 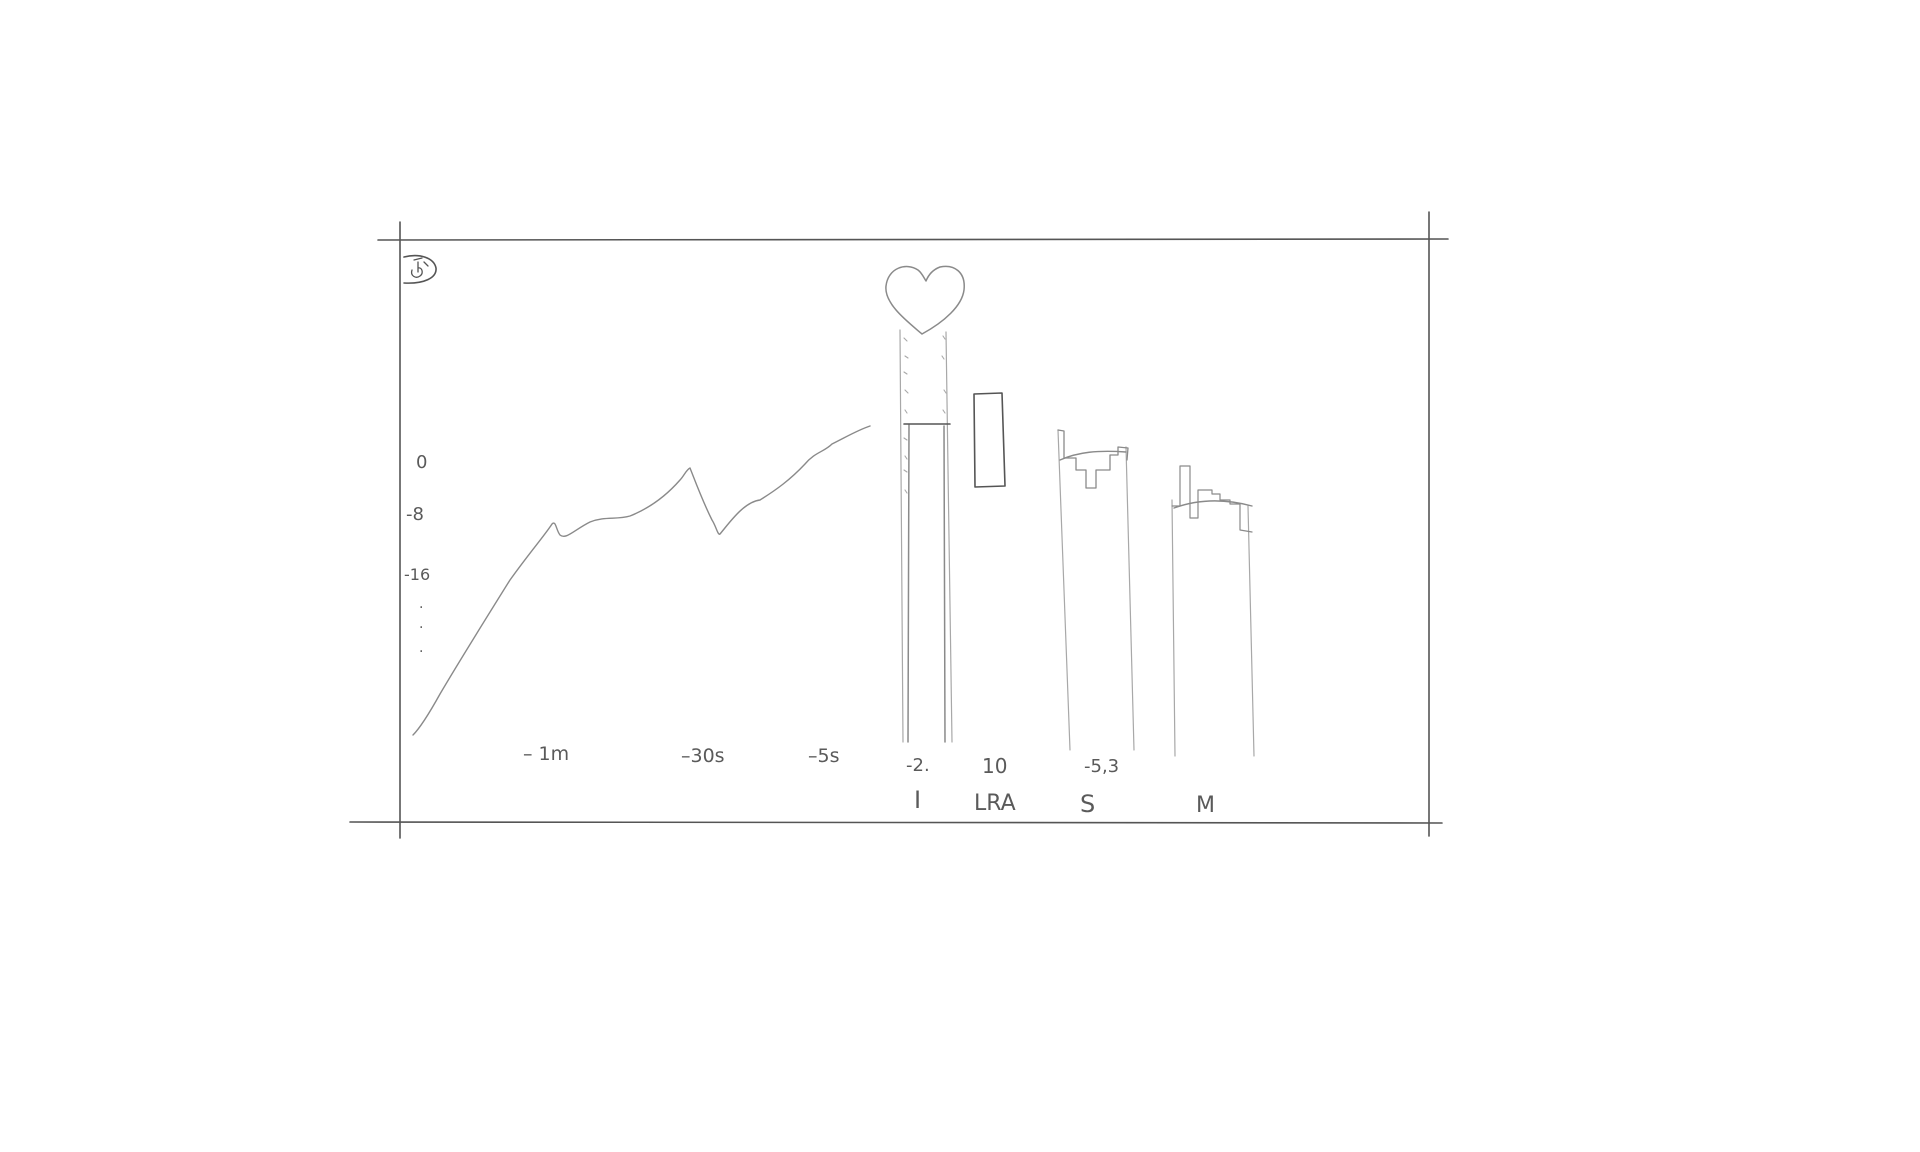 What do you see at coordinates (641, 580) in the screenshot?
I see `loudness-history-line` at bounding box center [641, 580].